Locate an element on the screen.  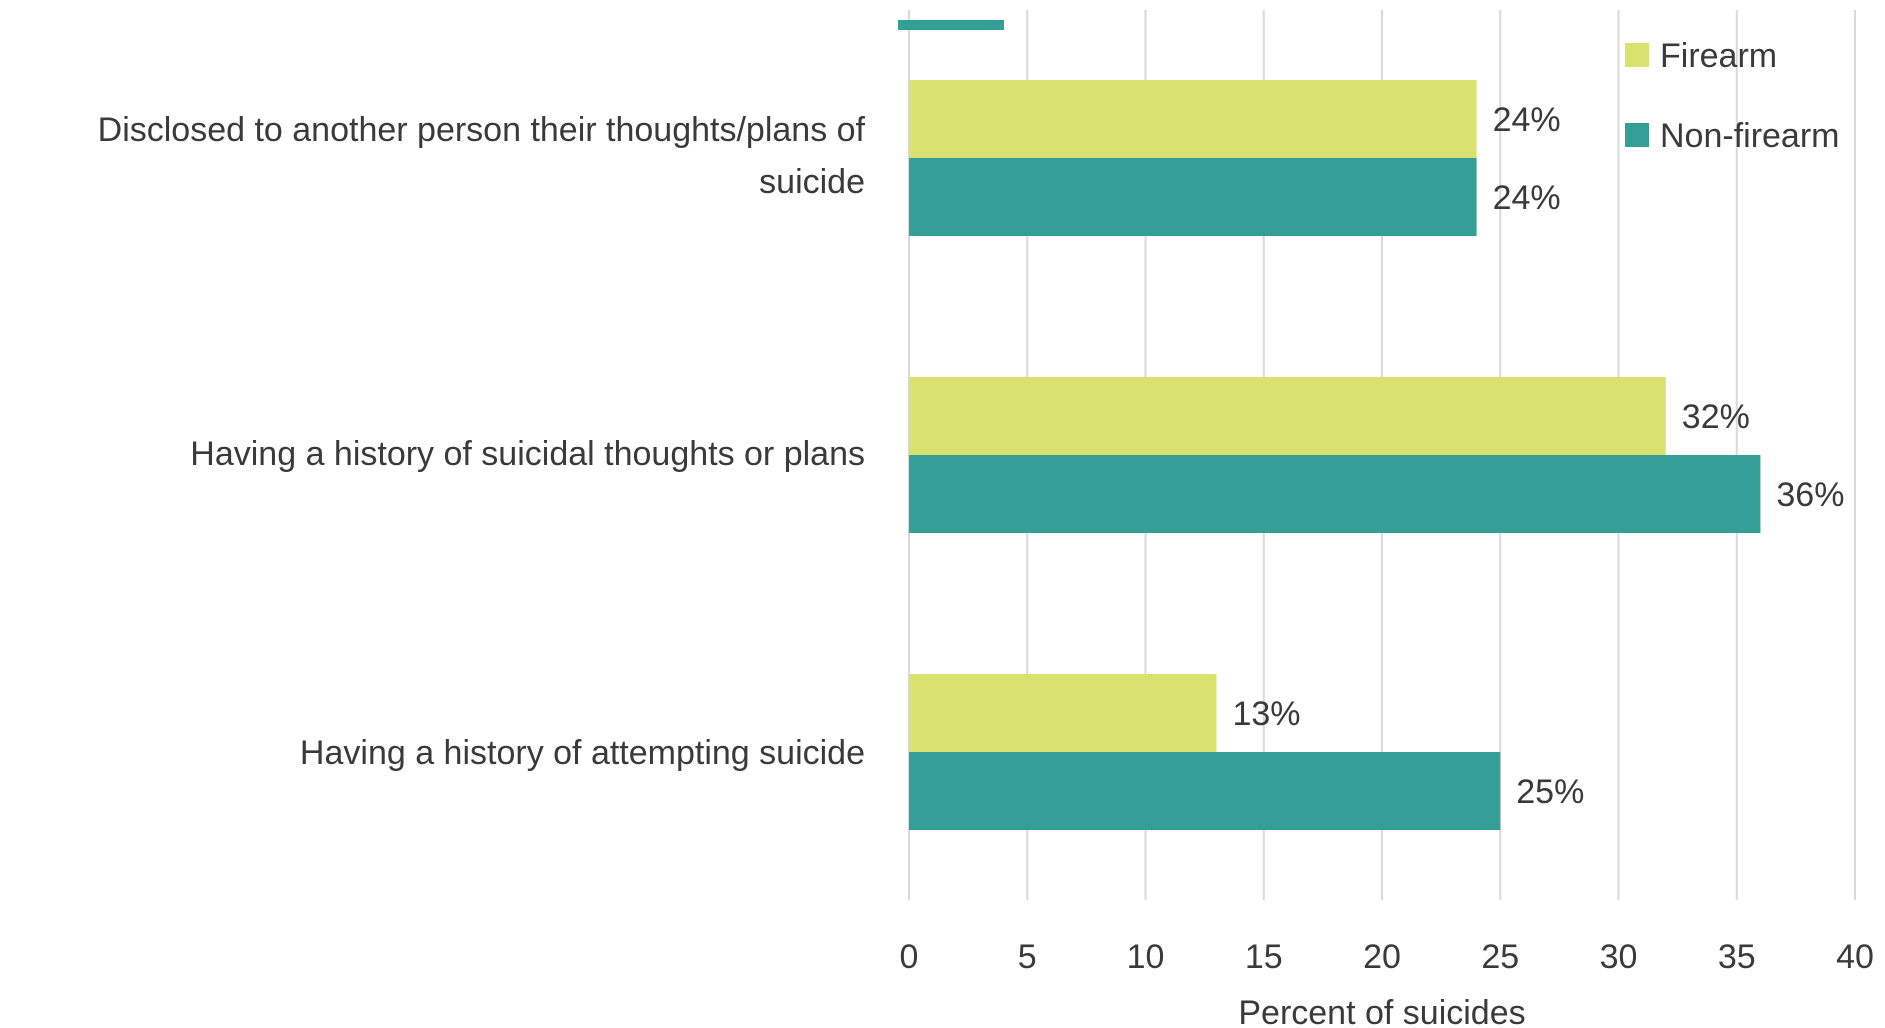
x-tick-label: 15 is located at coordinates (1264, 957).